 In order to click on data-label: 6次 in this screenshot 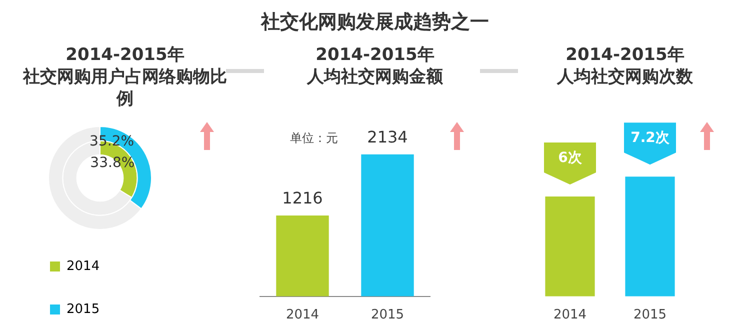, I will do `click(570, 158)`.